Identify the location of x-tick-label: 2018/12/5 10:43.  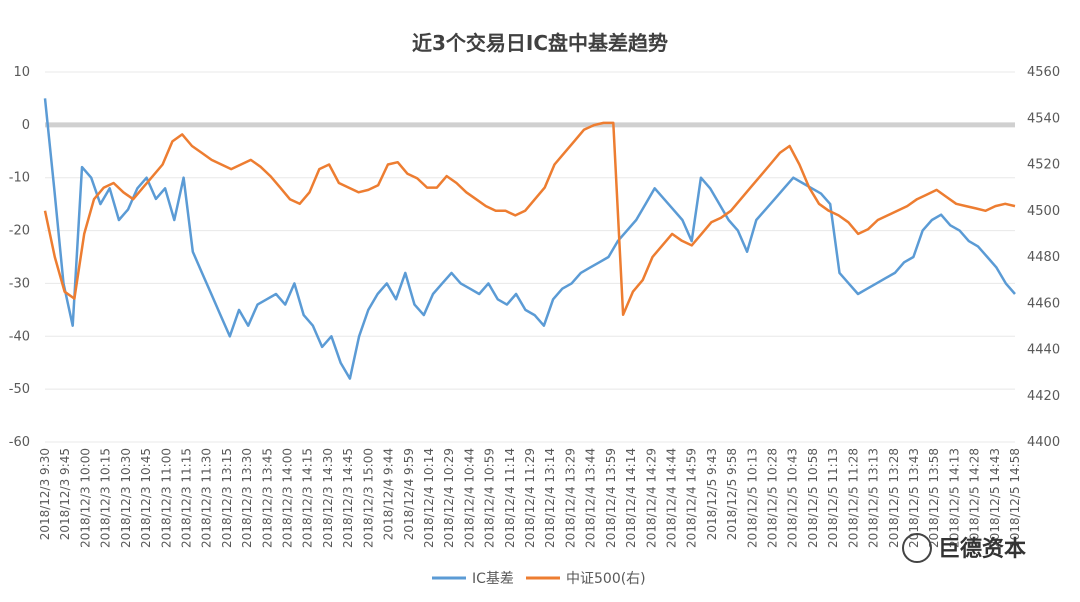
(793, 498).